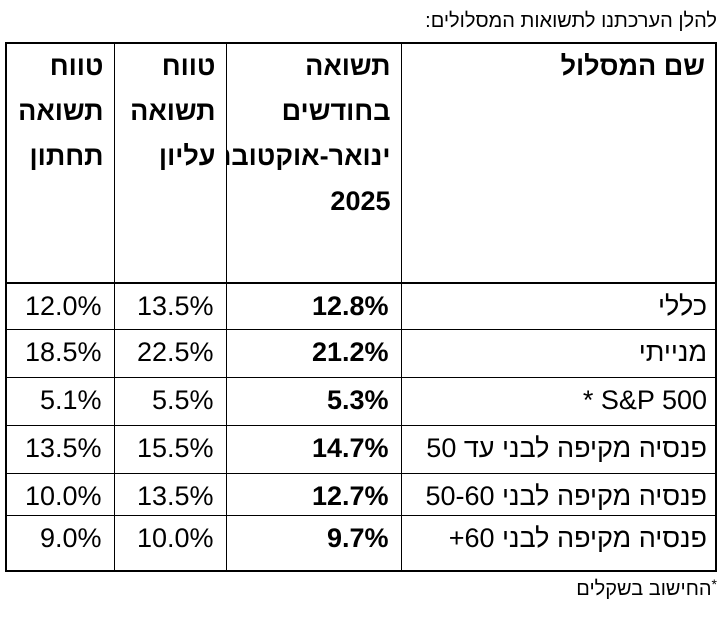 This screenshot has height=617, width=725. I want to click on lower-range-cell: 18.5%, so click(60, 353).